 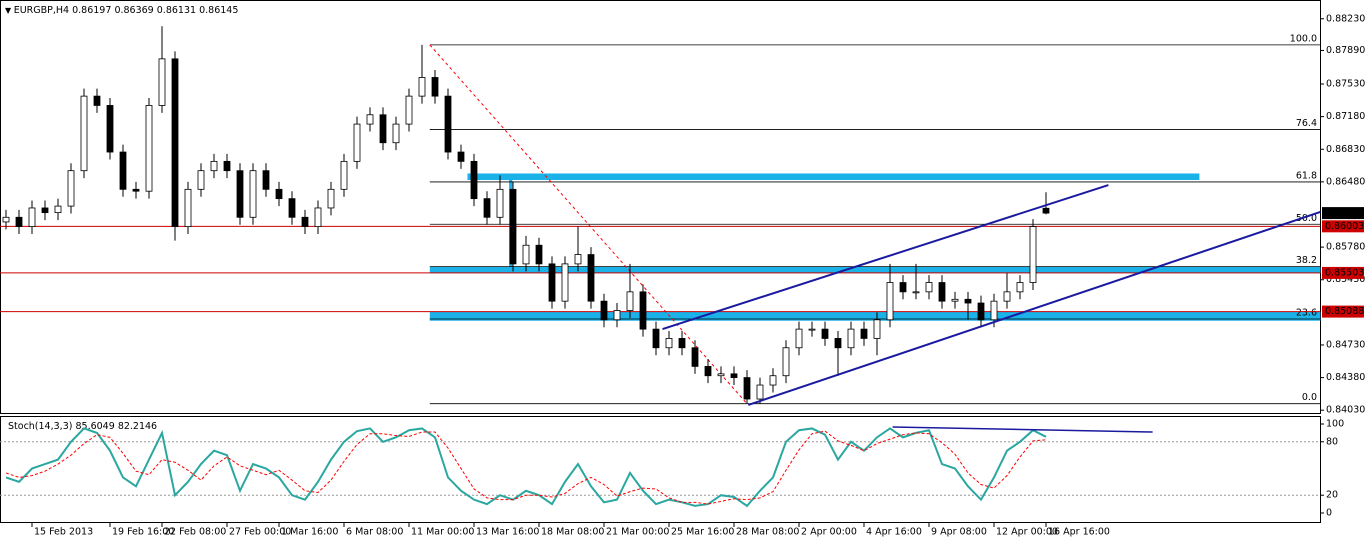 I want to click on x-tick-label: 6 Mar 08:00, so click(x=374, y=532).